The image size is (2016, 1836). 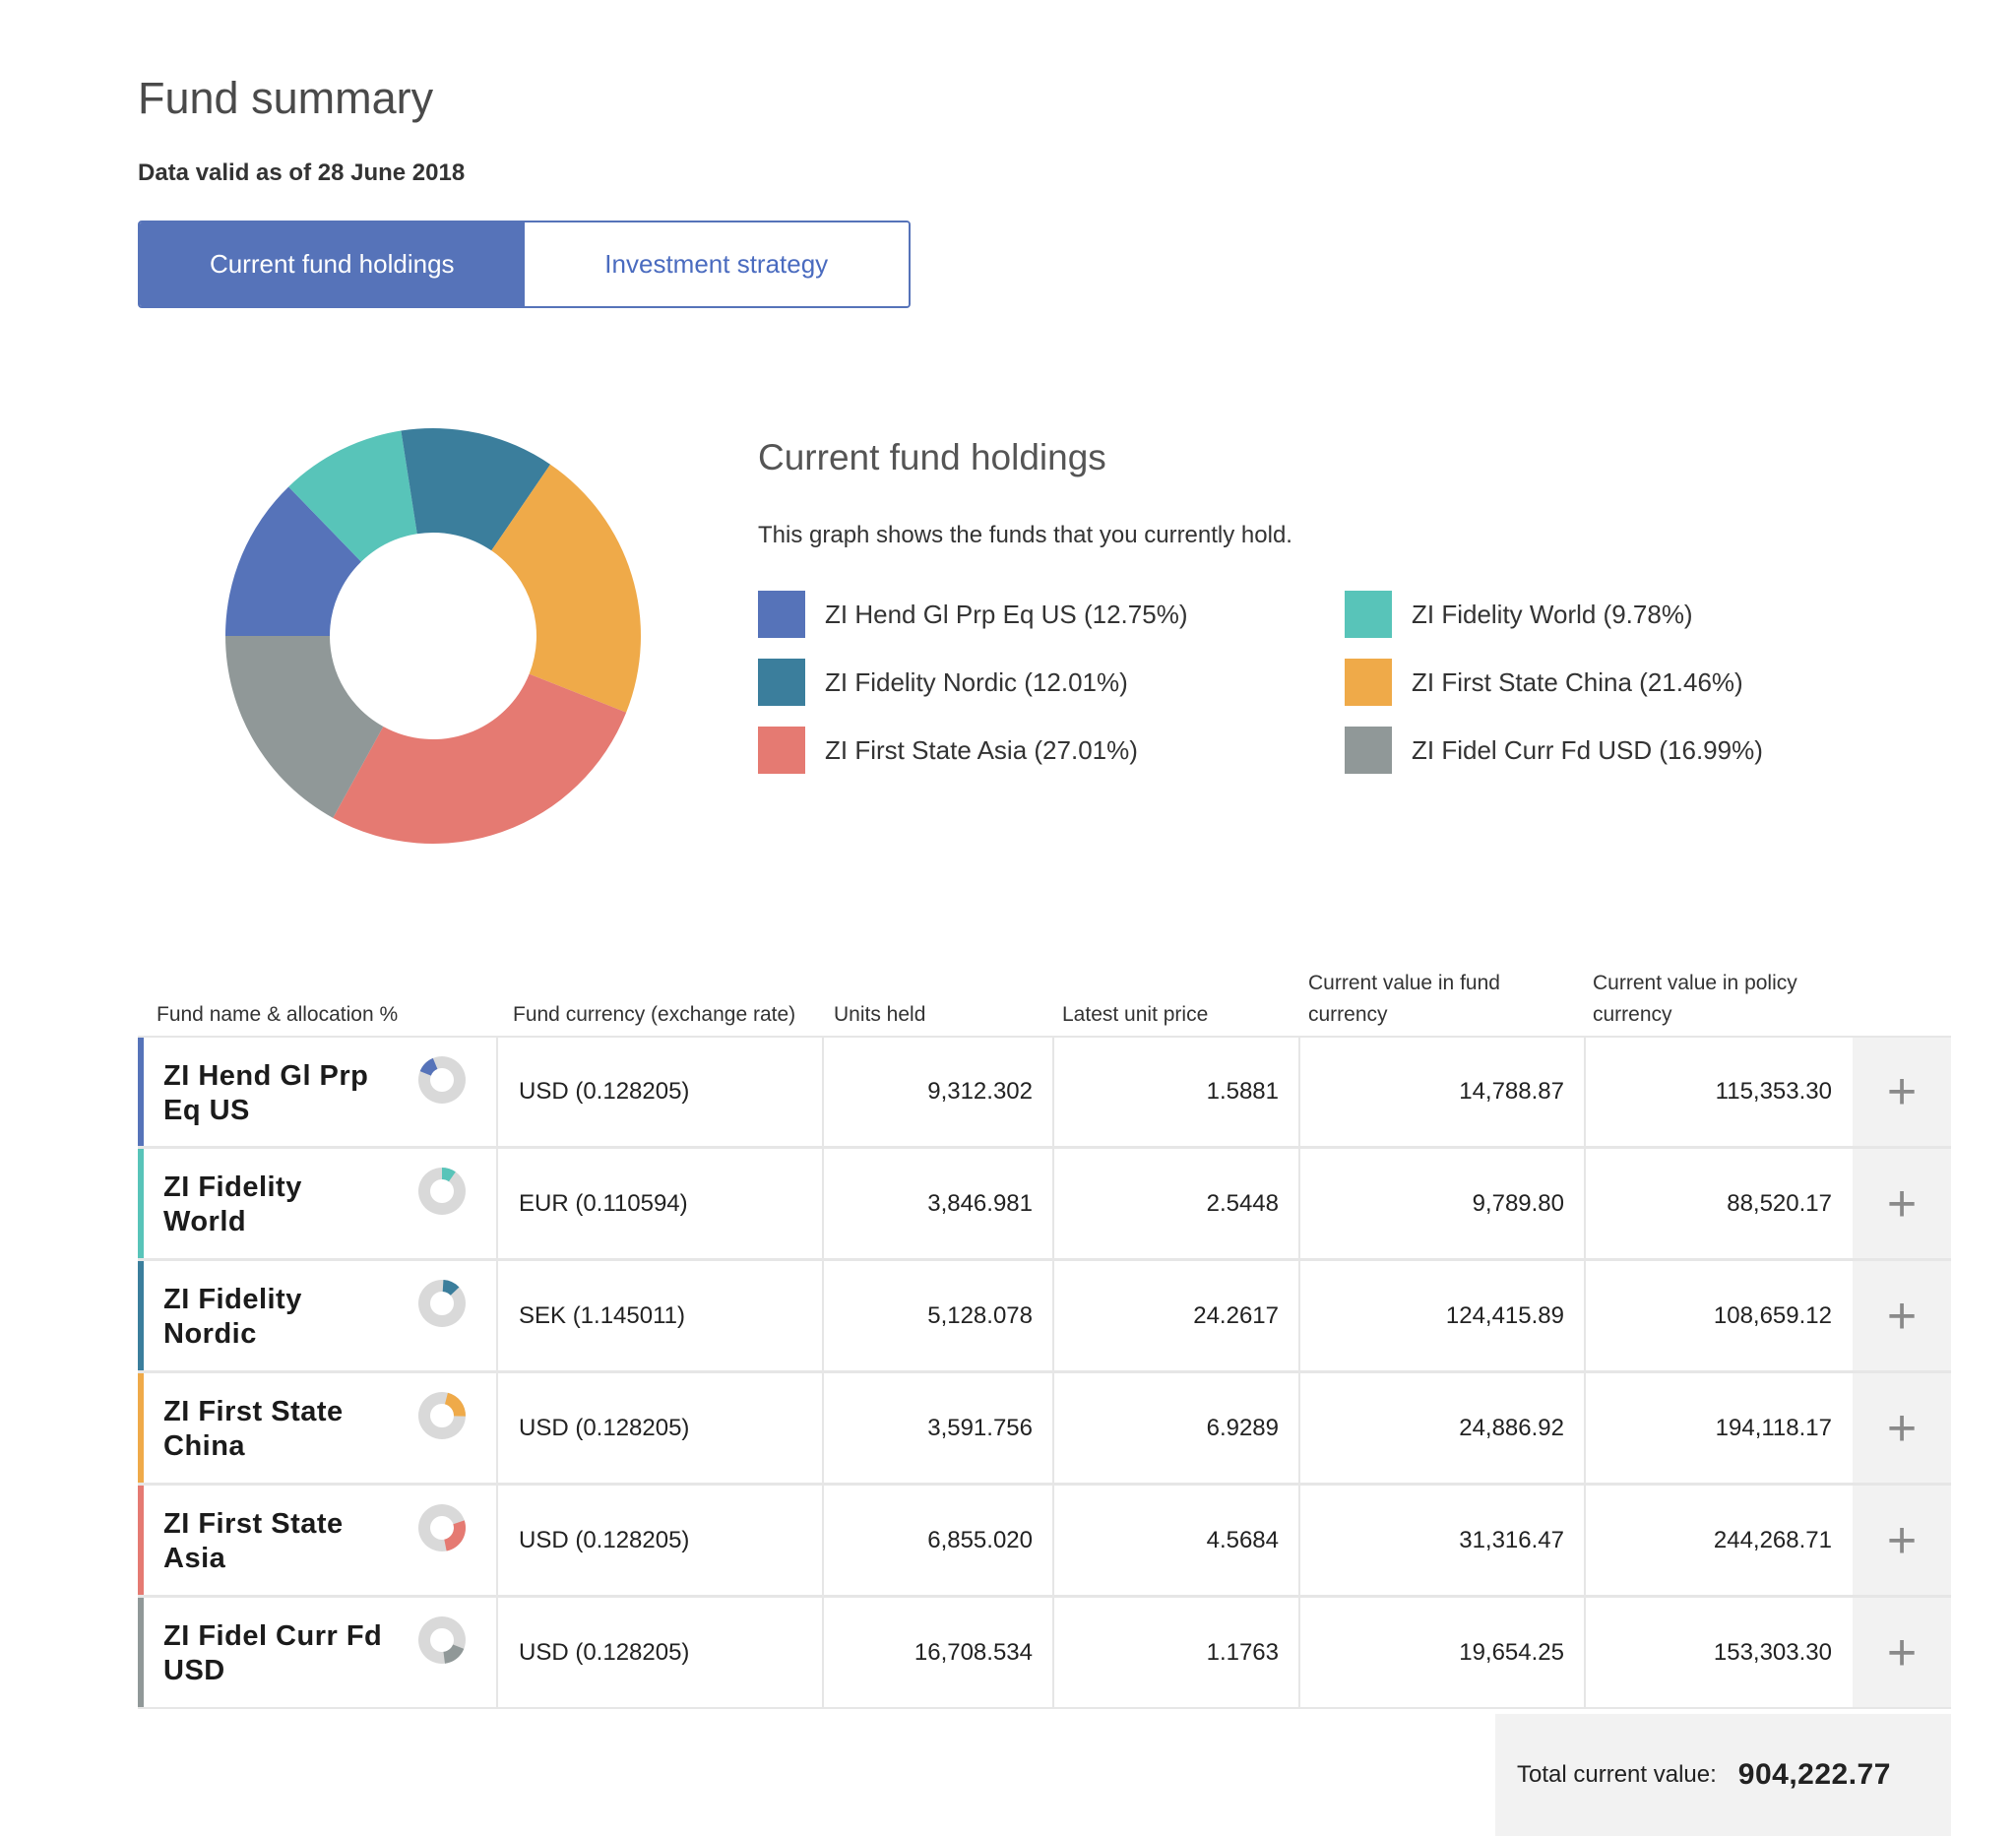 I want to click on tab-investment-strategy: Investment strategy, so click(x=716, y=264).